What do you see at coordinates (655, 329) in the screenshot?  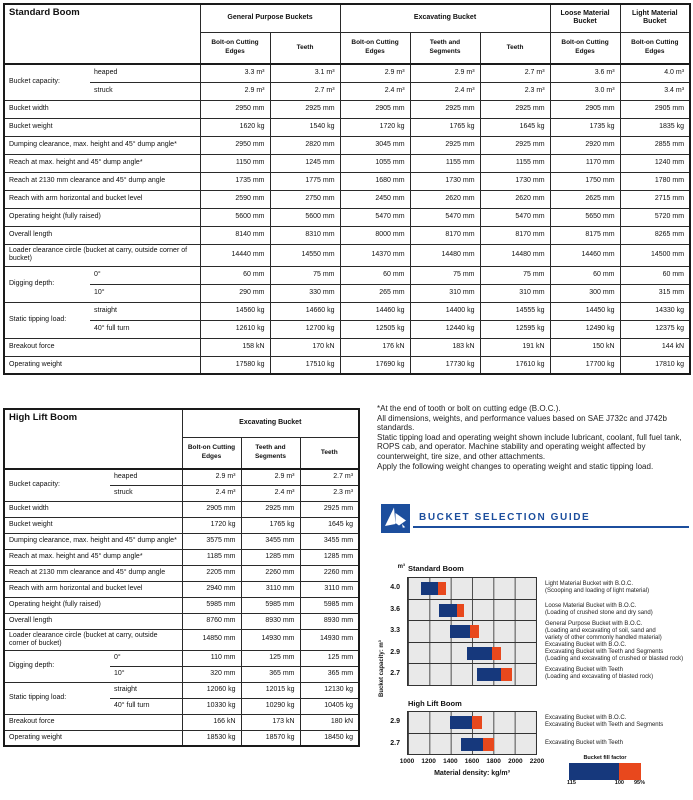 I see `spec-value: 12375 kg` at bounding box center [655, 329].